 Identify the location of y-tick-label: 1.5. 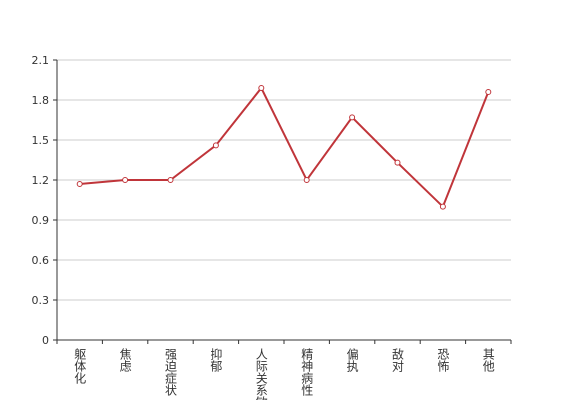
(41, 140).